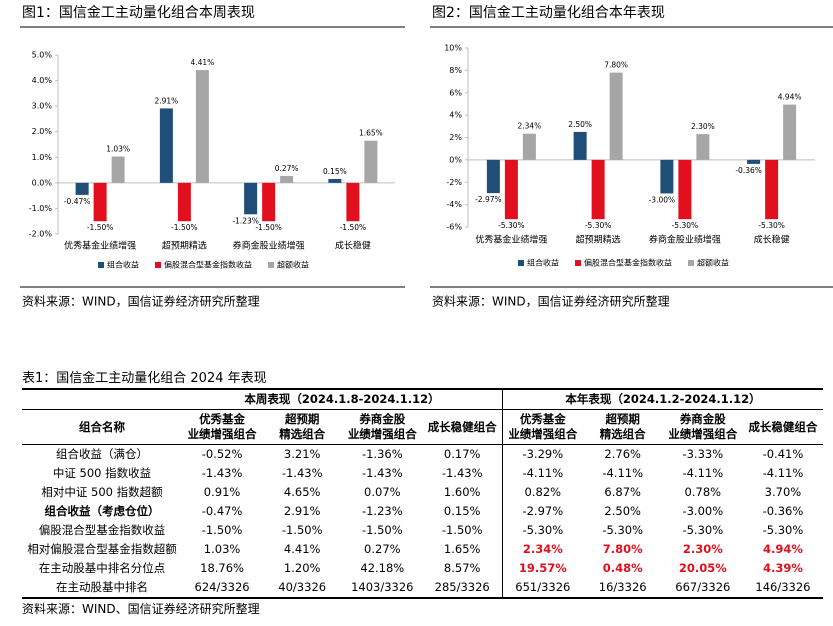 This screenshot has height=626, width=833. What do you see at coordinates (782, 549) in the screenshot?
I see `table-cell: 4.94%` at bounding box center [782, 549].